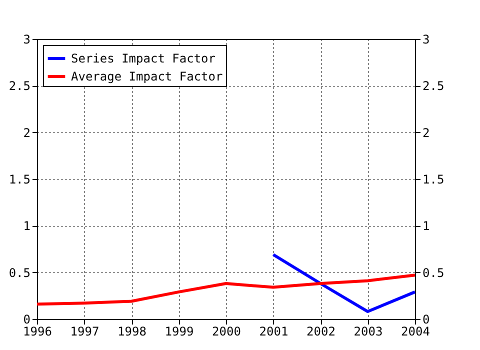  What do you see at coordinates (132, 331) in the screenshot?
I see `x-tick-label: 1998` at bounding box center [132, 331].